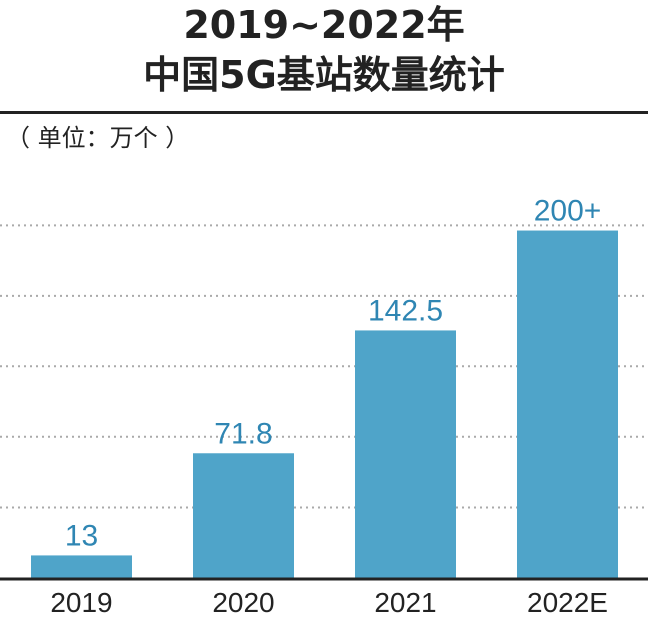  What do you see at coordinates (81, 566) in the screenshot?
I see `bar-2019` at bounding box center [81, 566].